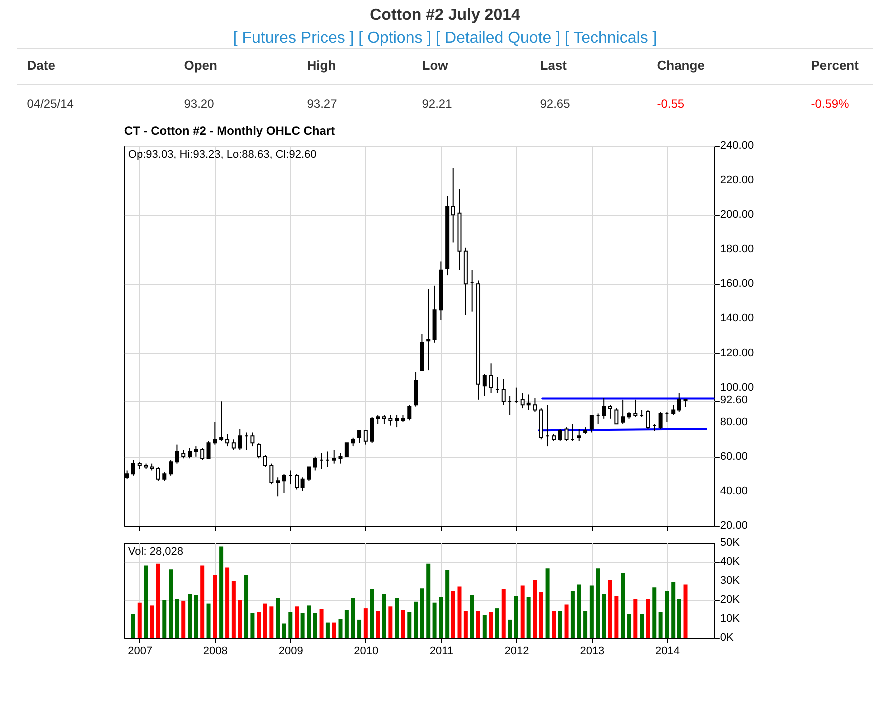 The width and height of the screenshot is (880, 711). I want to click on x-tick-label: 2014, so click(667, 652).